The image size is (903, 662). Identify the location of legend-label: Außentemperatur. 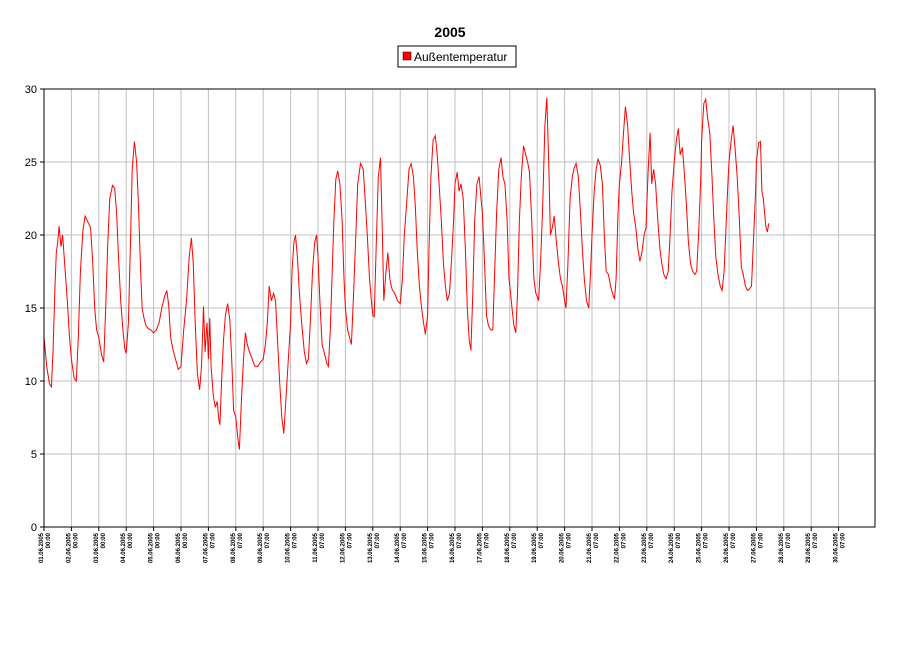
(460, 57).